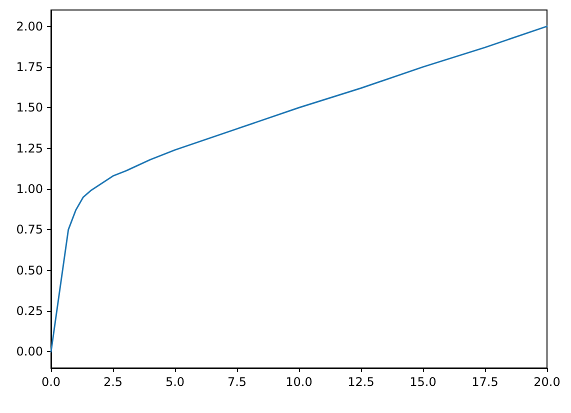  What do you see at coordinates (29, 351) in the screenshot?
I see `y-tick-label: 0.00` at bounding box center [29, 351].